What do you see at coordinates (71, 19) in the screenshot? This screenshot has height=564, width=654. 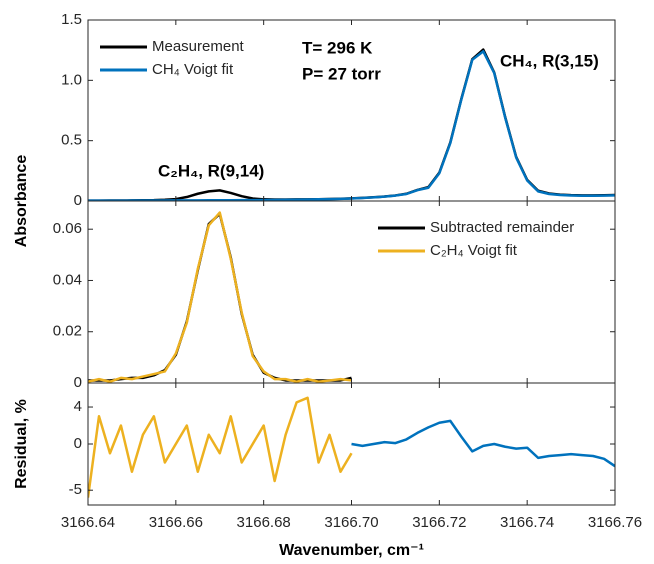 I see `y-tick-label: 1.5` at bounding box center [71, 19].